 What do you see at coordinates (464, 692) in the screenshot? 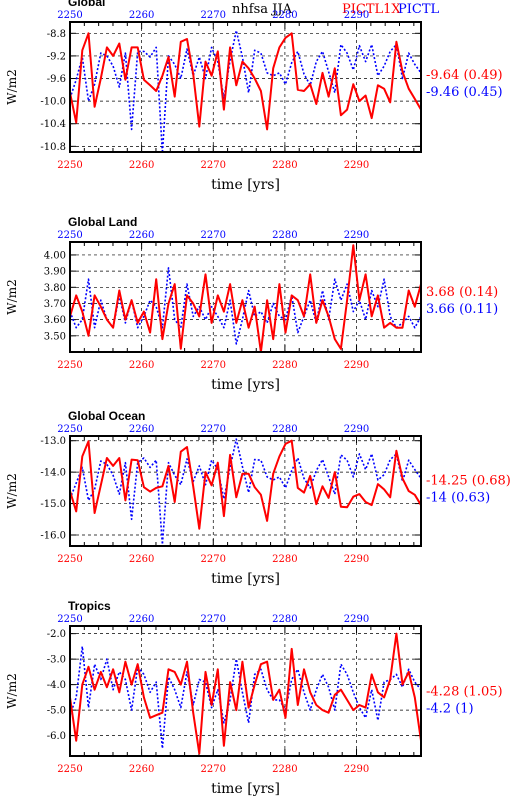
I see `chart3-exp1-final-stat: -4.28 (1.05)` at bounding box center [464, 692].